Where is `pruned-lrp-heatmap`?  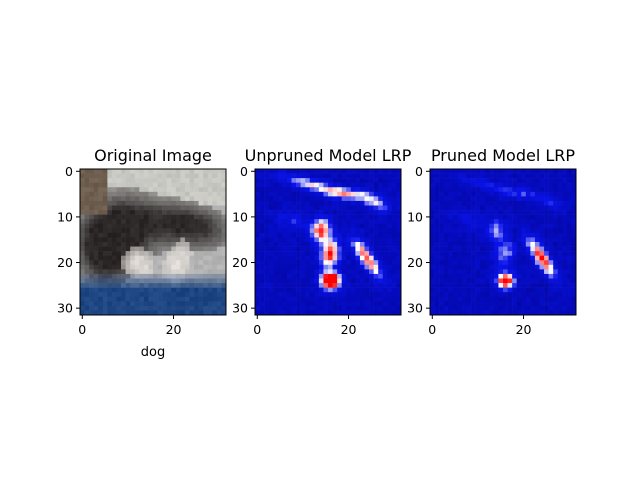
pruned-lrp-heatmap is located at coordinates (503, 242).